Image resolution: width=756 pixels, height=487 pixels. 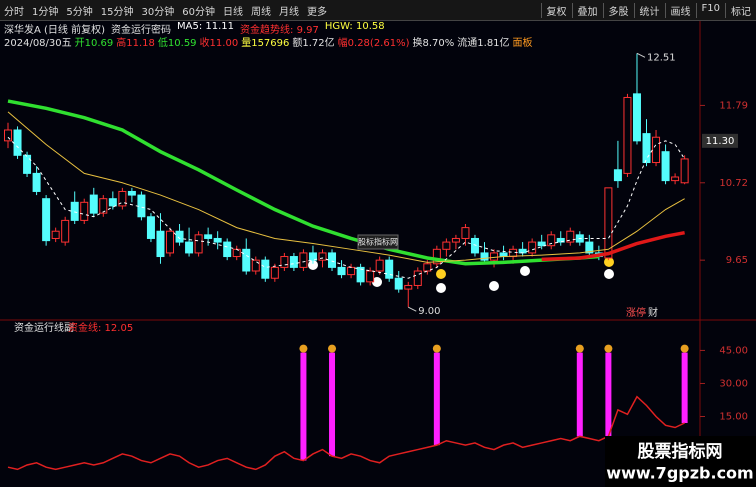 I want to click on tool-button: 复权, so click(x=556, y=10).